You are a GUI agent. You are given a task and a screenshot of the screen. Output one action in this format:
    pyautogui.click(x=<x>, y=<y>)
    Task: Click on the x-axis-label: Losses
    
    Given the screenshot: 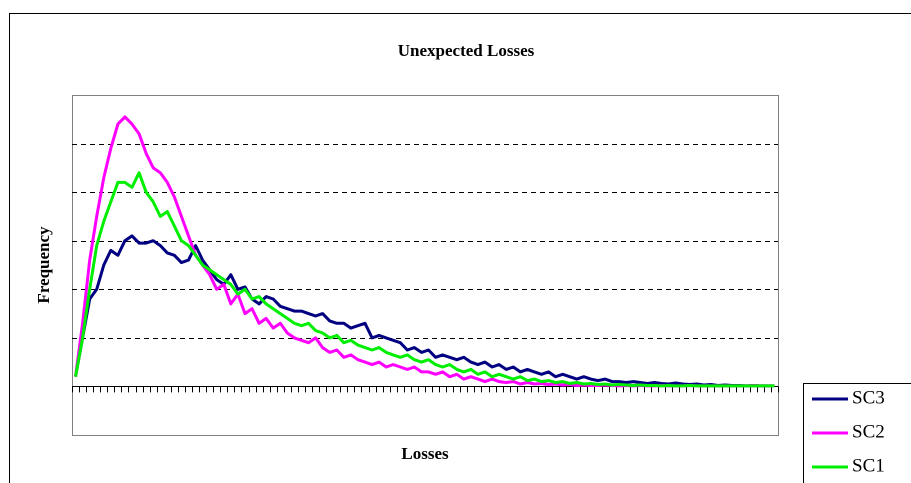 What is the action you would take?
    pyautogui.click(x=425, y=453)
    